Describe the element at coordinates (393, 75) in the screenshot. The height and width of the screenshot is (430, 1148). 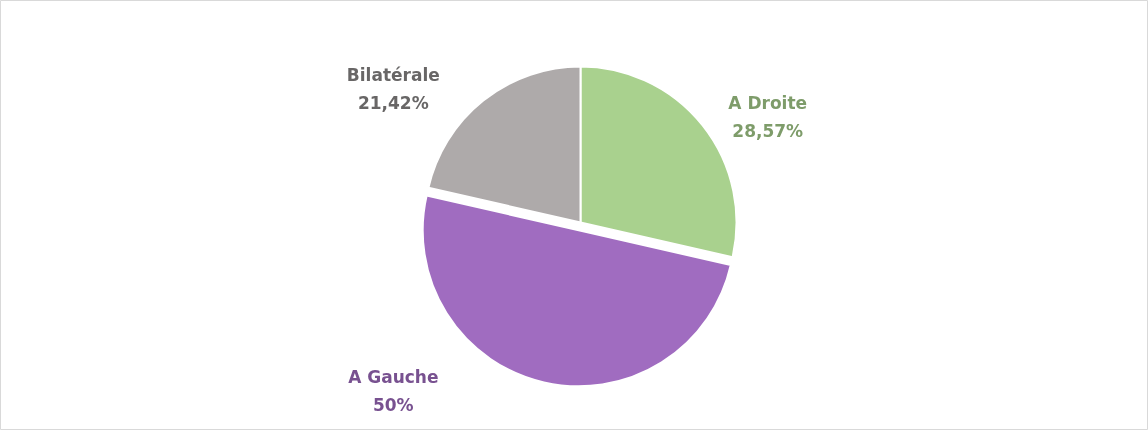
I see `slice-label: Bilatérale` at that location.